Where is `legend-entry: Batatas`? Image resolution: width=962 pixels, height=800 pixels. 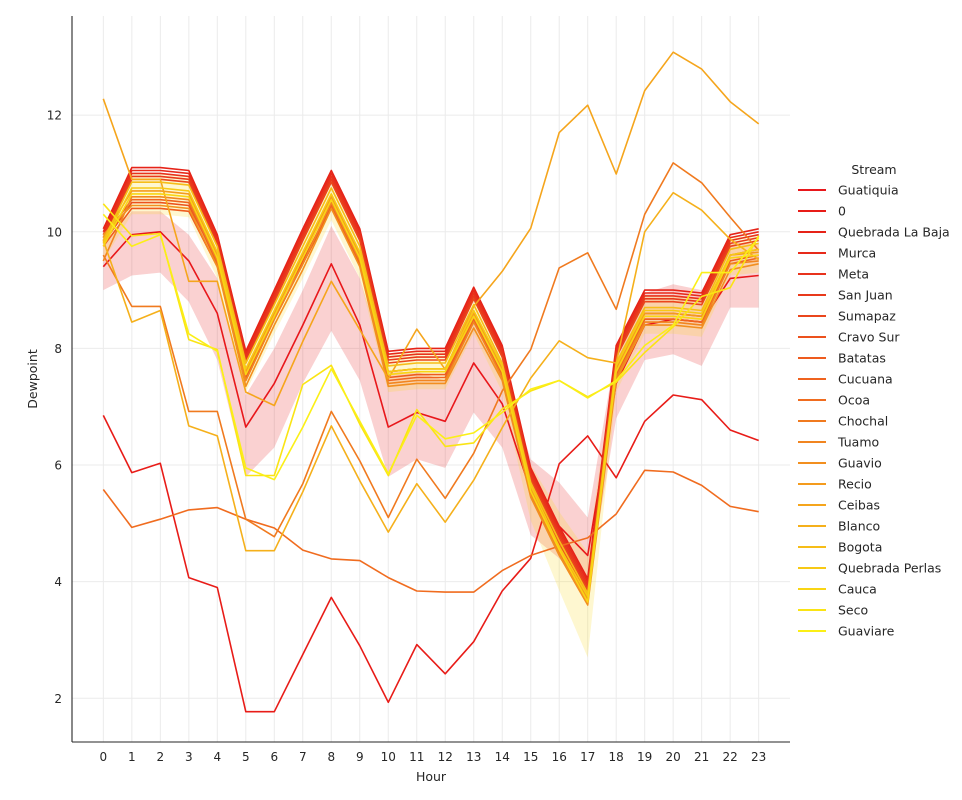
legend-entry: Batatas is located at coordinates (842, 358).